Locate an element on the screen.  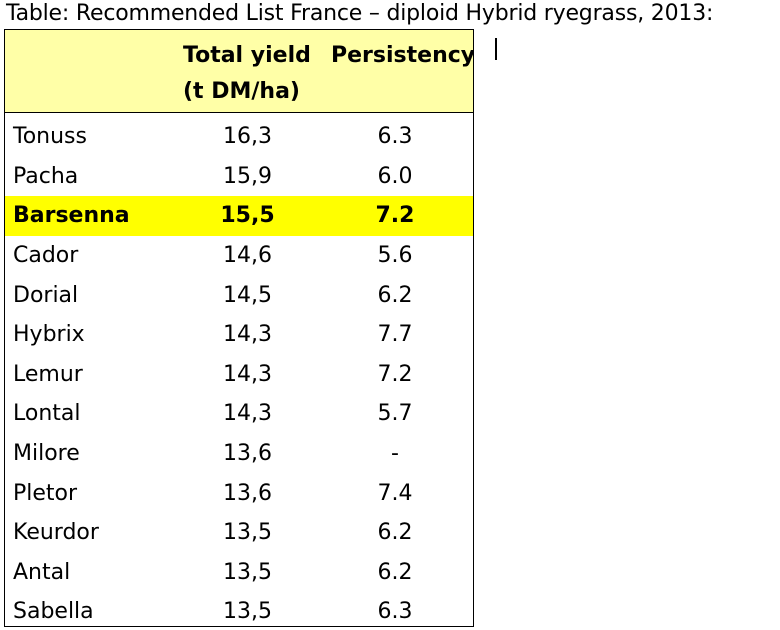
header-yield-line1: Total yield is located at coordinates (247, 55).